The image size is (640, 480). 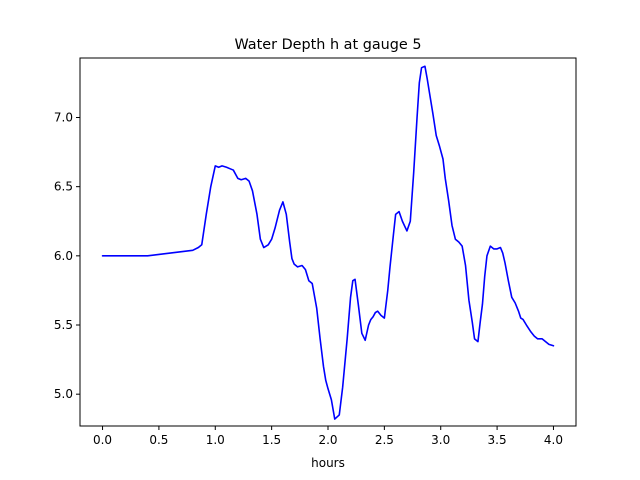 What do you see at coordinates (497, 440) in the screenshot?
I see `x-tick-label: 3.5` at bounding box center [497, 440].